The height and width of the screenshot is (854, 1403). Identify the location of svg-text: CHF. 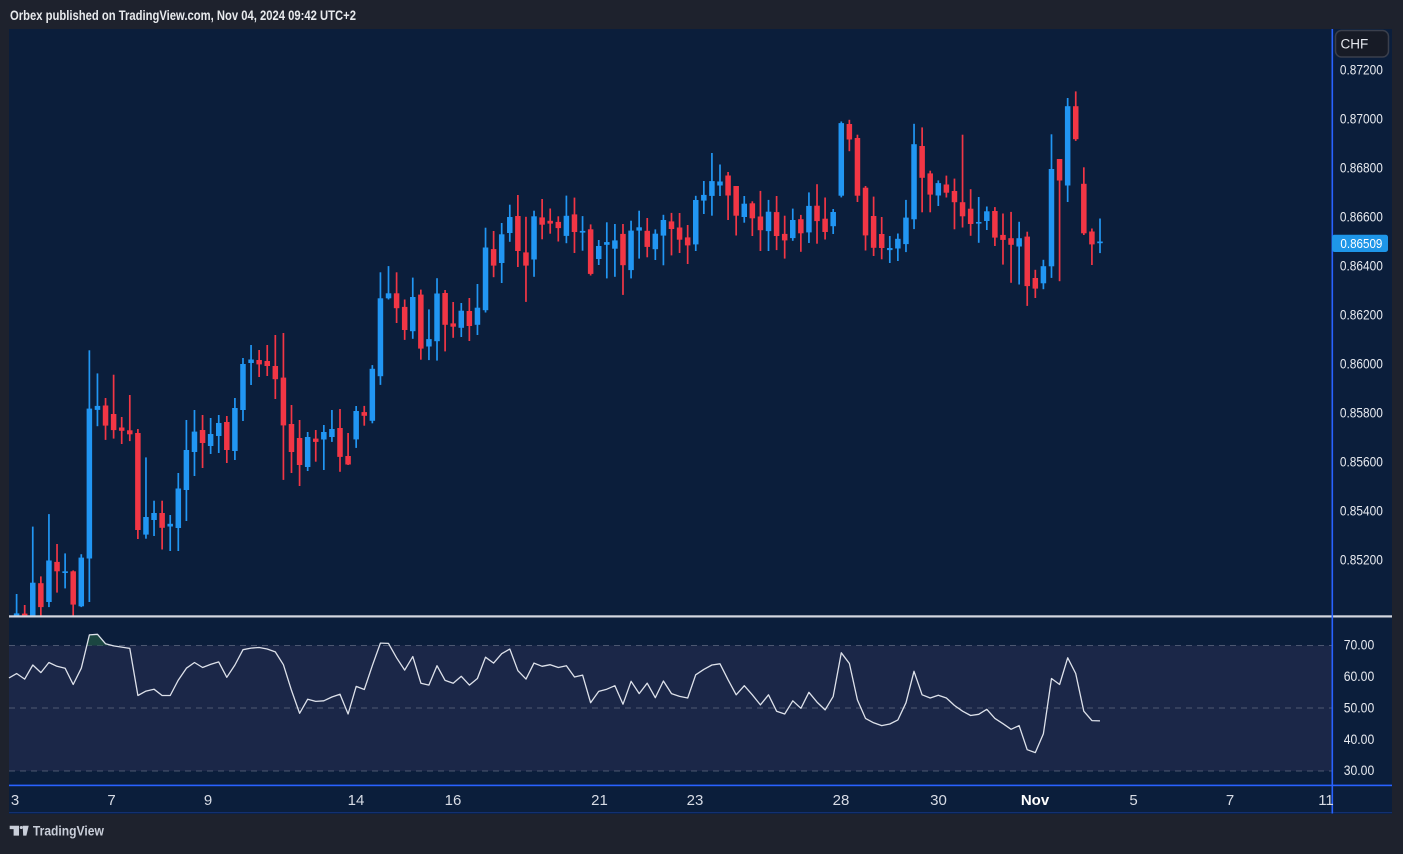
(1355, 43).